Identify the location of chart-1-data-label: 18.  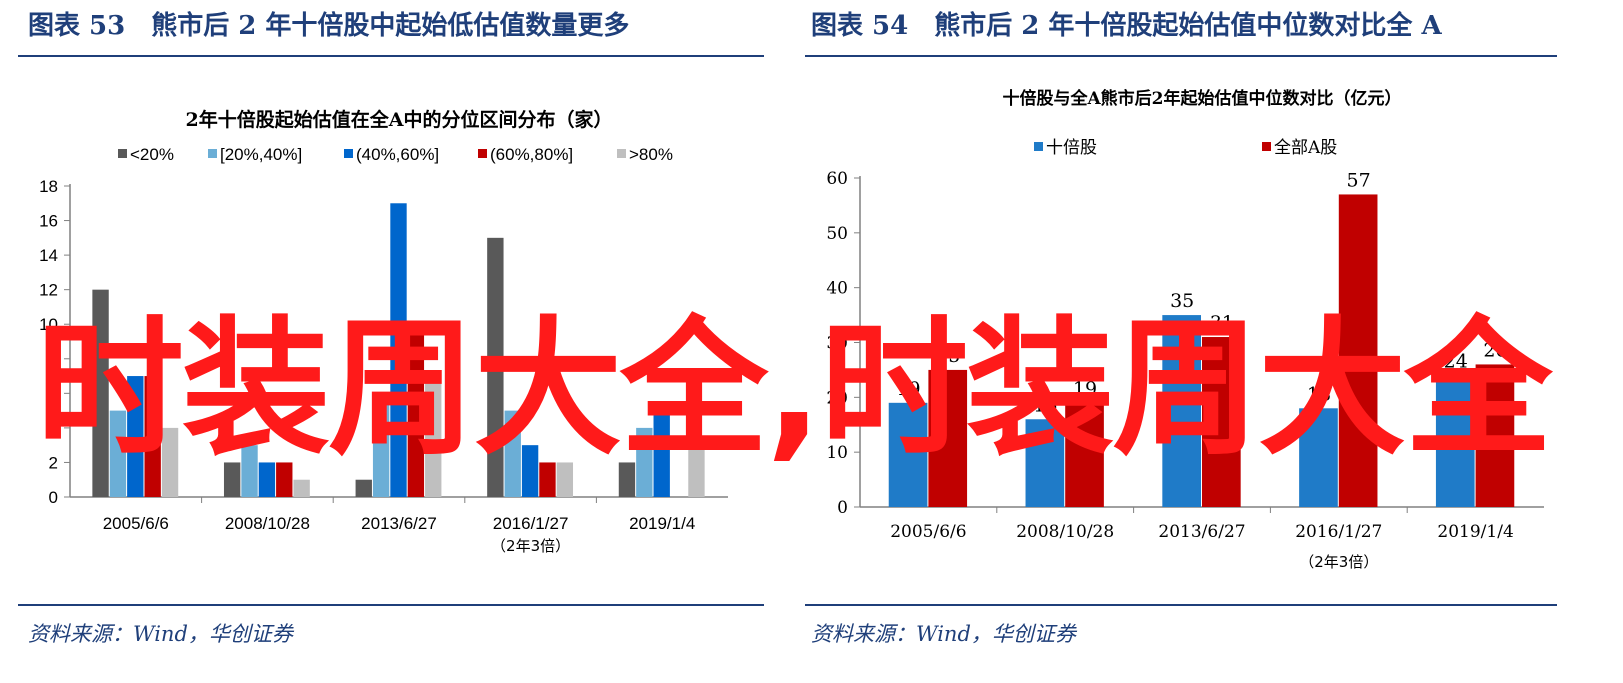
(1319, 394).